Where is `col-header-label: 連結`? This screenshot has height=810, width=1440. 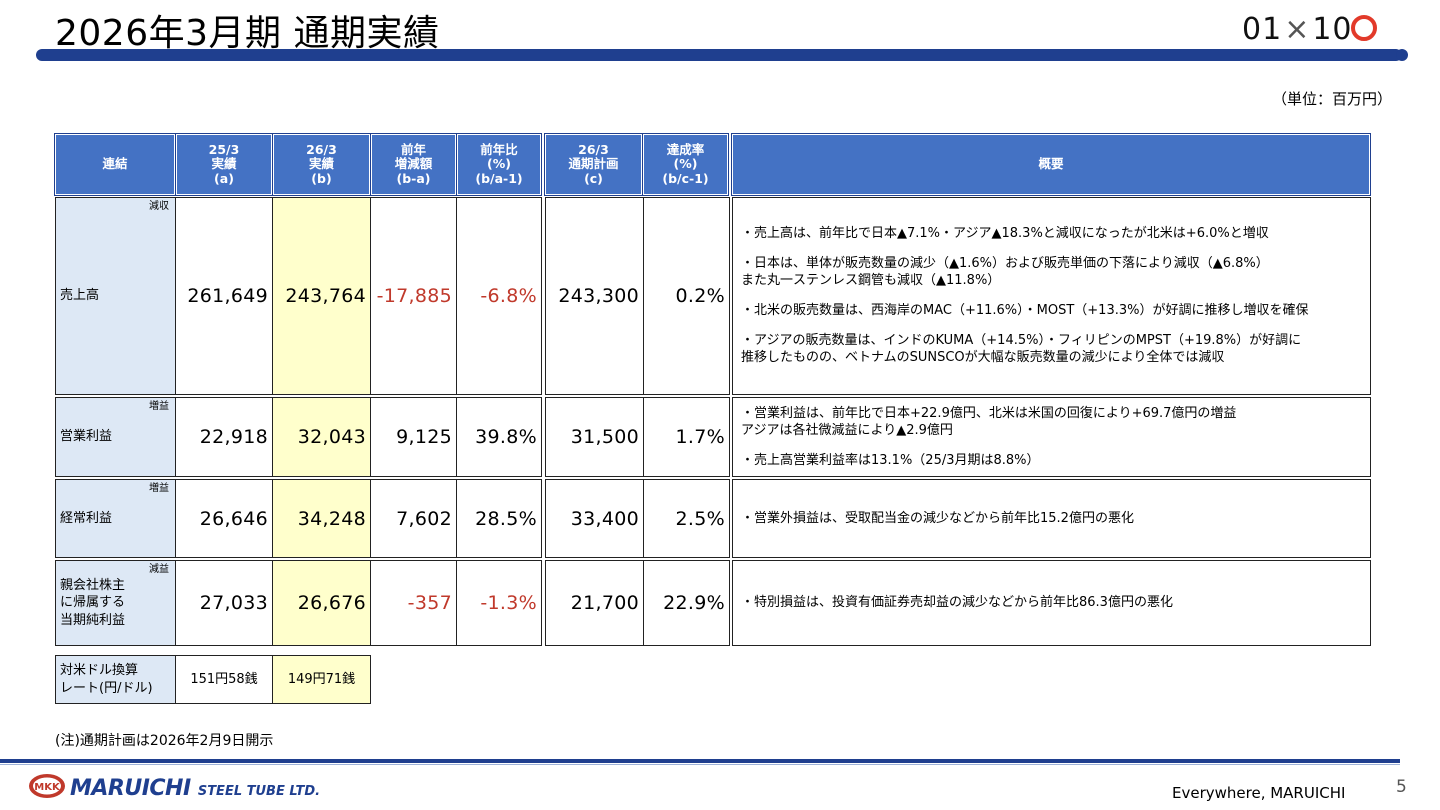 col-header-label: 連結 is located at coordinates (115, 164).